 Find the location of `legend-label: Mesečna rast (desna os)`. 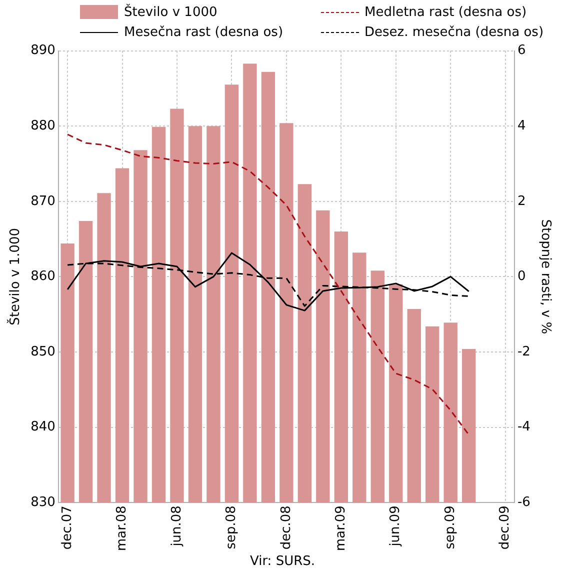

legend-label: Mesečna rast (desna os) is located at coordinates (204, 32).